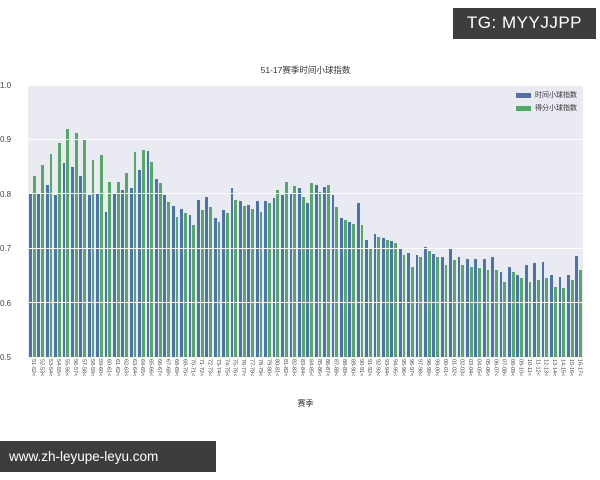 This screenshot has height=480, width=600. What do you see at coordinates (305, 70) in the screenshot?
I see `chart-title: 51-17赛季时间小球指数` at bounding box center [305, 70].